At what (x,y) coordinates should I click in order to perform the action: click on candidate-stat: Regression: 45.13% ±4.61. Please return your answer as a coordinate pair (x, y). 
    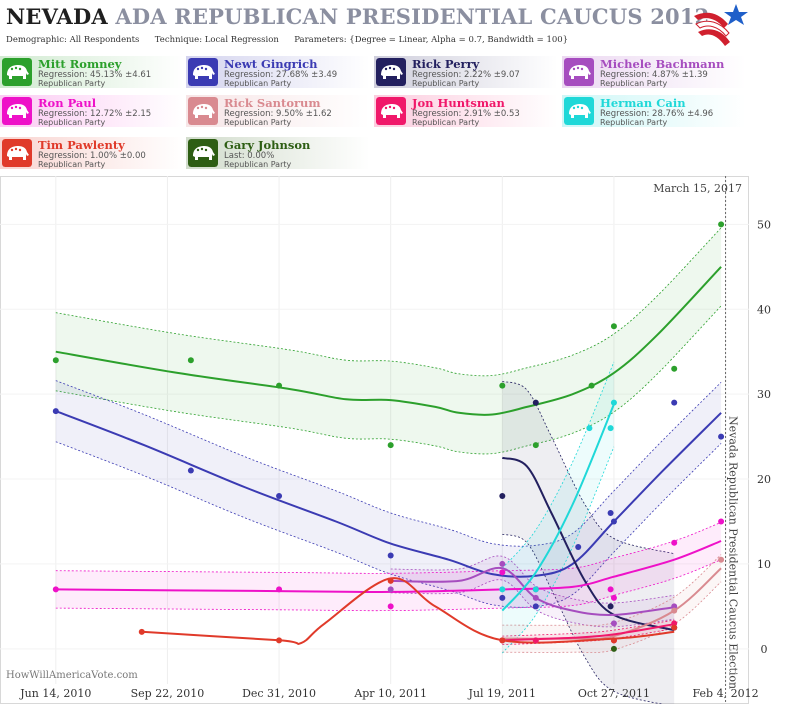
    Looking at the image, I should click on (95, 75).